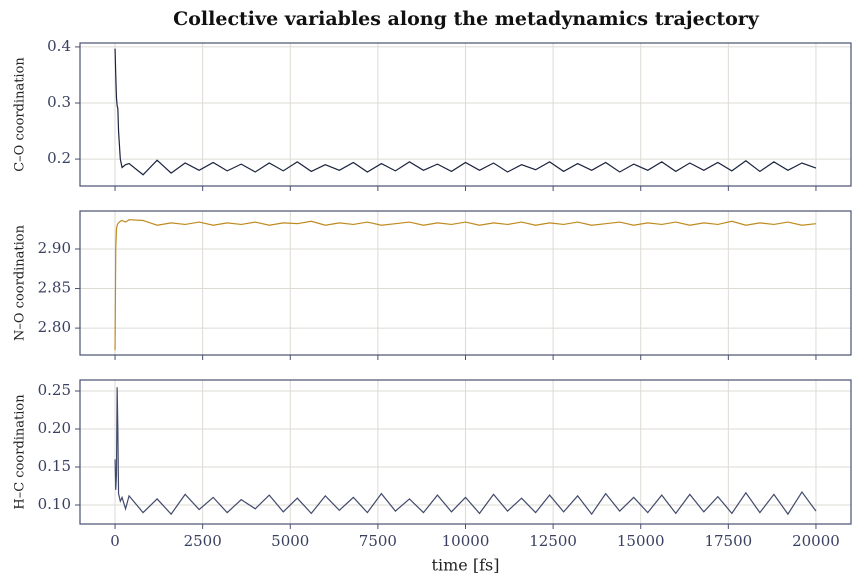  What do you see at coordinates (203, 541) in the screenshot?
I see `x-tick-label: 2500` at bounding box center [203, 541].